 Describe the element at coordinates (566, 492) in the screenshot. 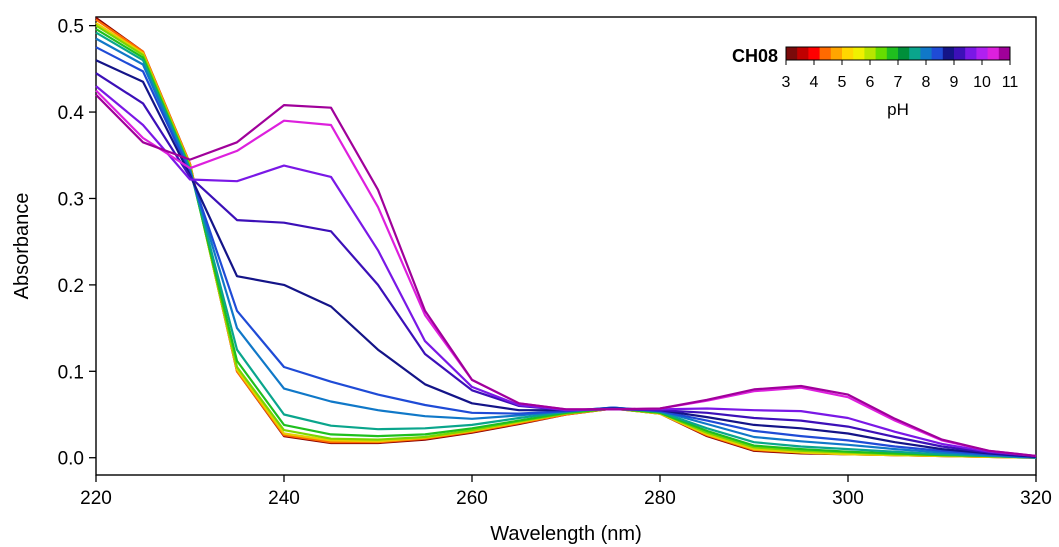

I see `x-axis: 220 240 260 280 300 320` at that location.